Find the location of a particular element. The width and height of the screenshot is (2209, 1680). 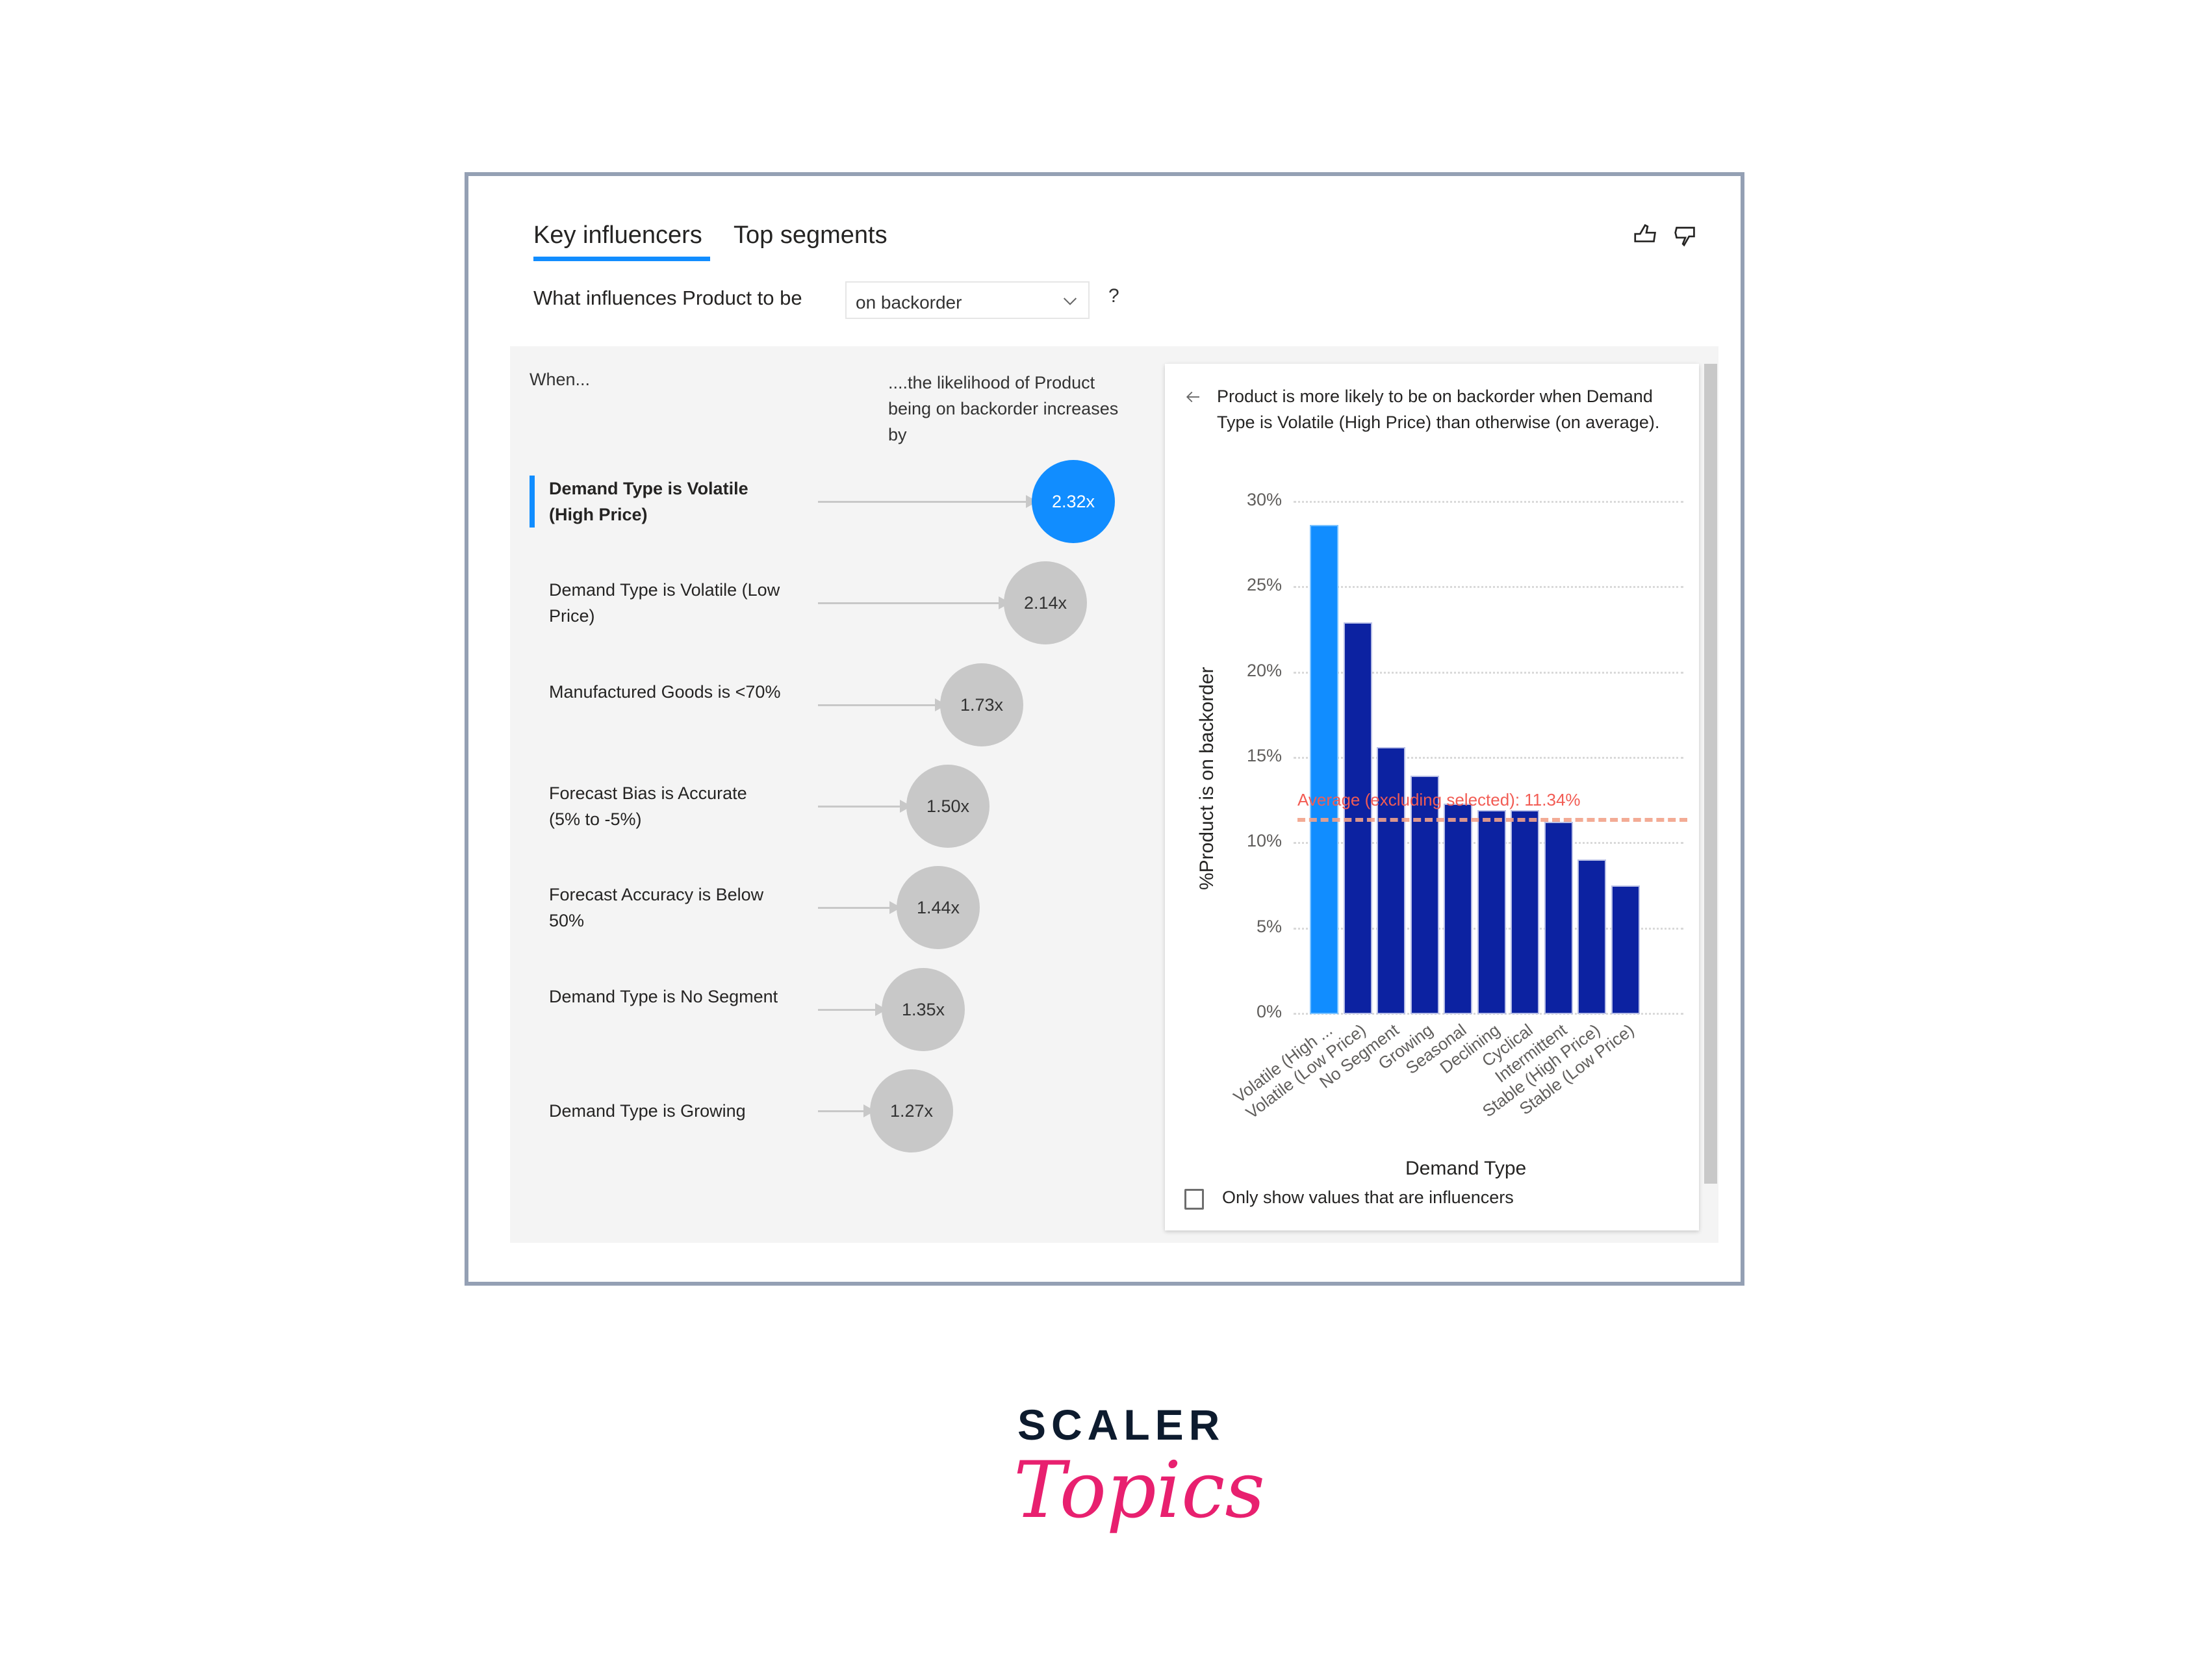

selected-indicator is located at coordinates (532, 502).